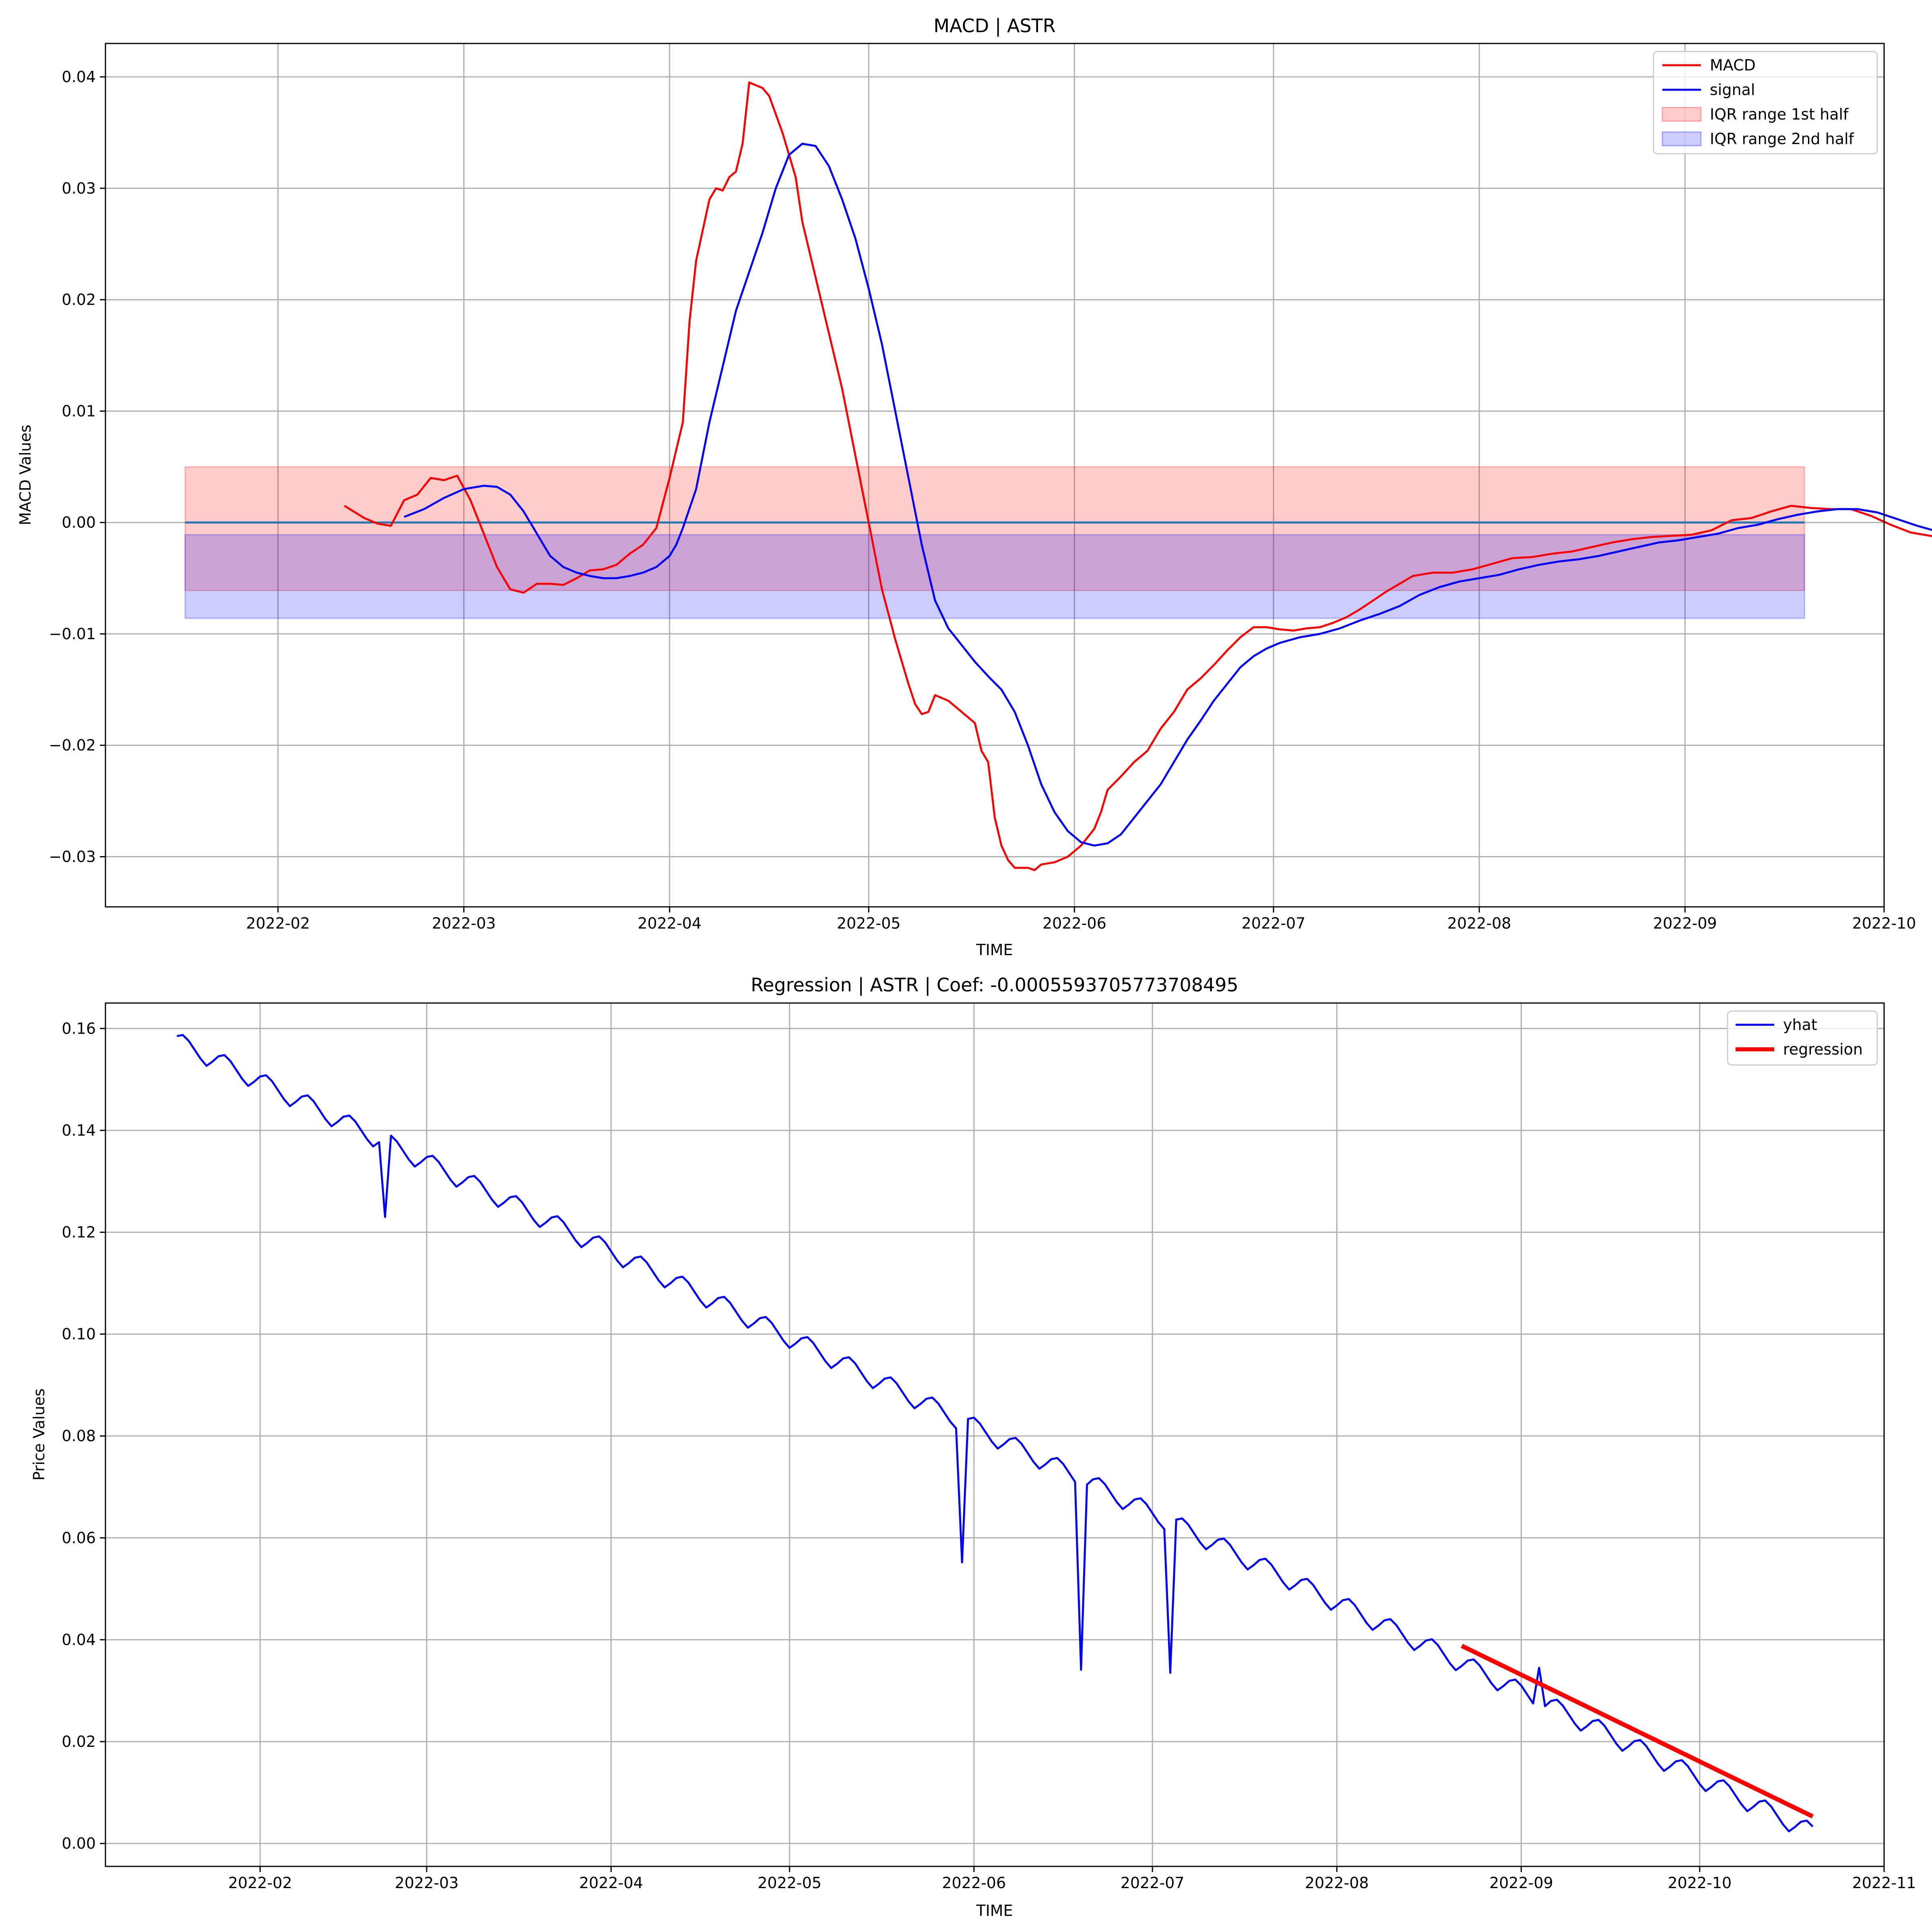  Describe the element at coordinates (79, 411) in the screenshot. I see `y-tick-label: 0.01` at that location.